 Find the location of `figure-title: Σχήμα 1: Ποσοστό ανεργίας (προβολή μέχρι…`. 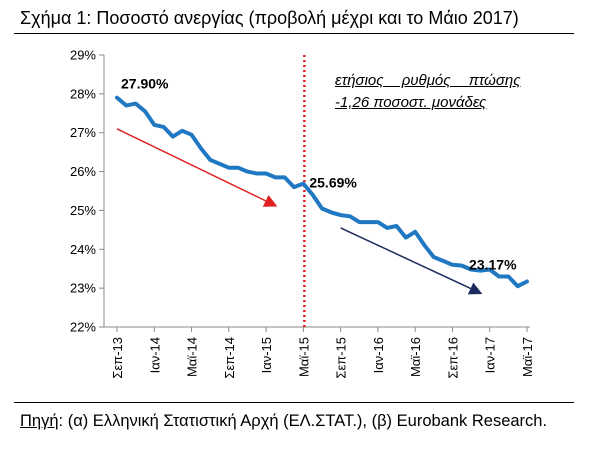

figure-title: Σχήμα 1: Ποσοστό ανεργίας (προβολή μέχρι… is located at coordinates (269, 18).